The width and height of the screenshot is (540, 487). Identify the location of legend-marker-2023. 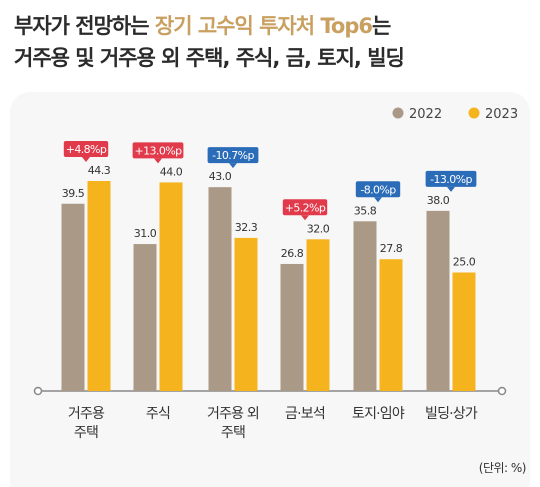
(474, 113).